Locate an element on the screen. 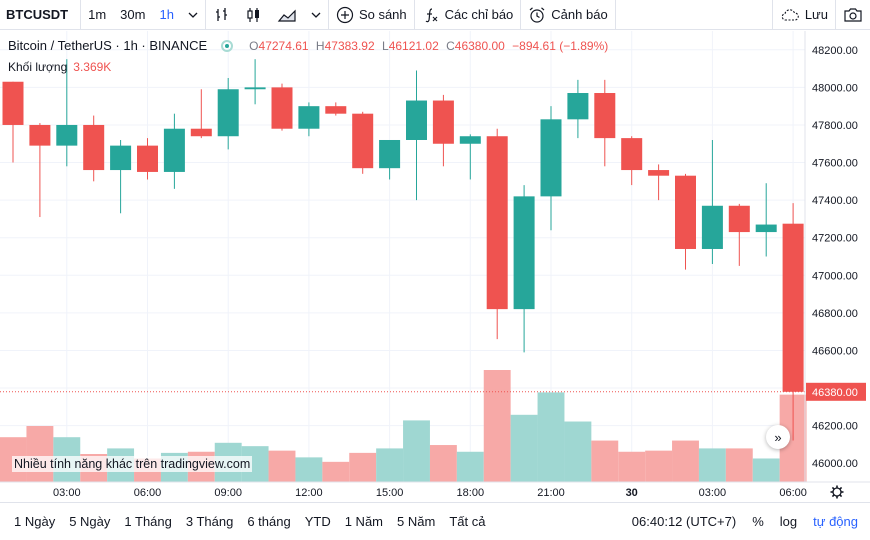  settings-gear-icon is located at coordinates (837, 492).